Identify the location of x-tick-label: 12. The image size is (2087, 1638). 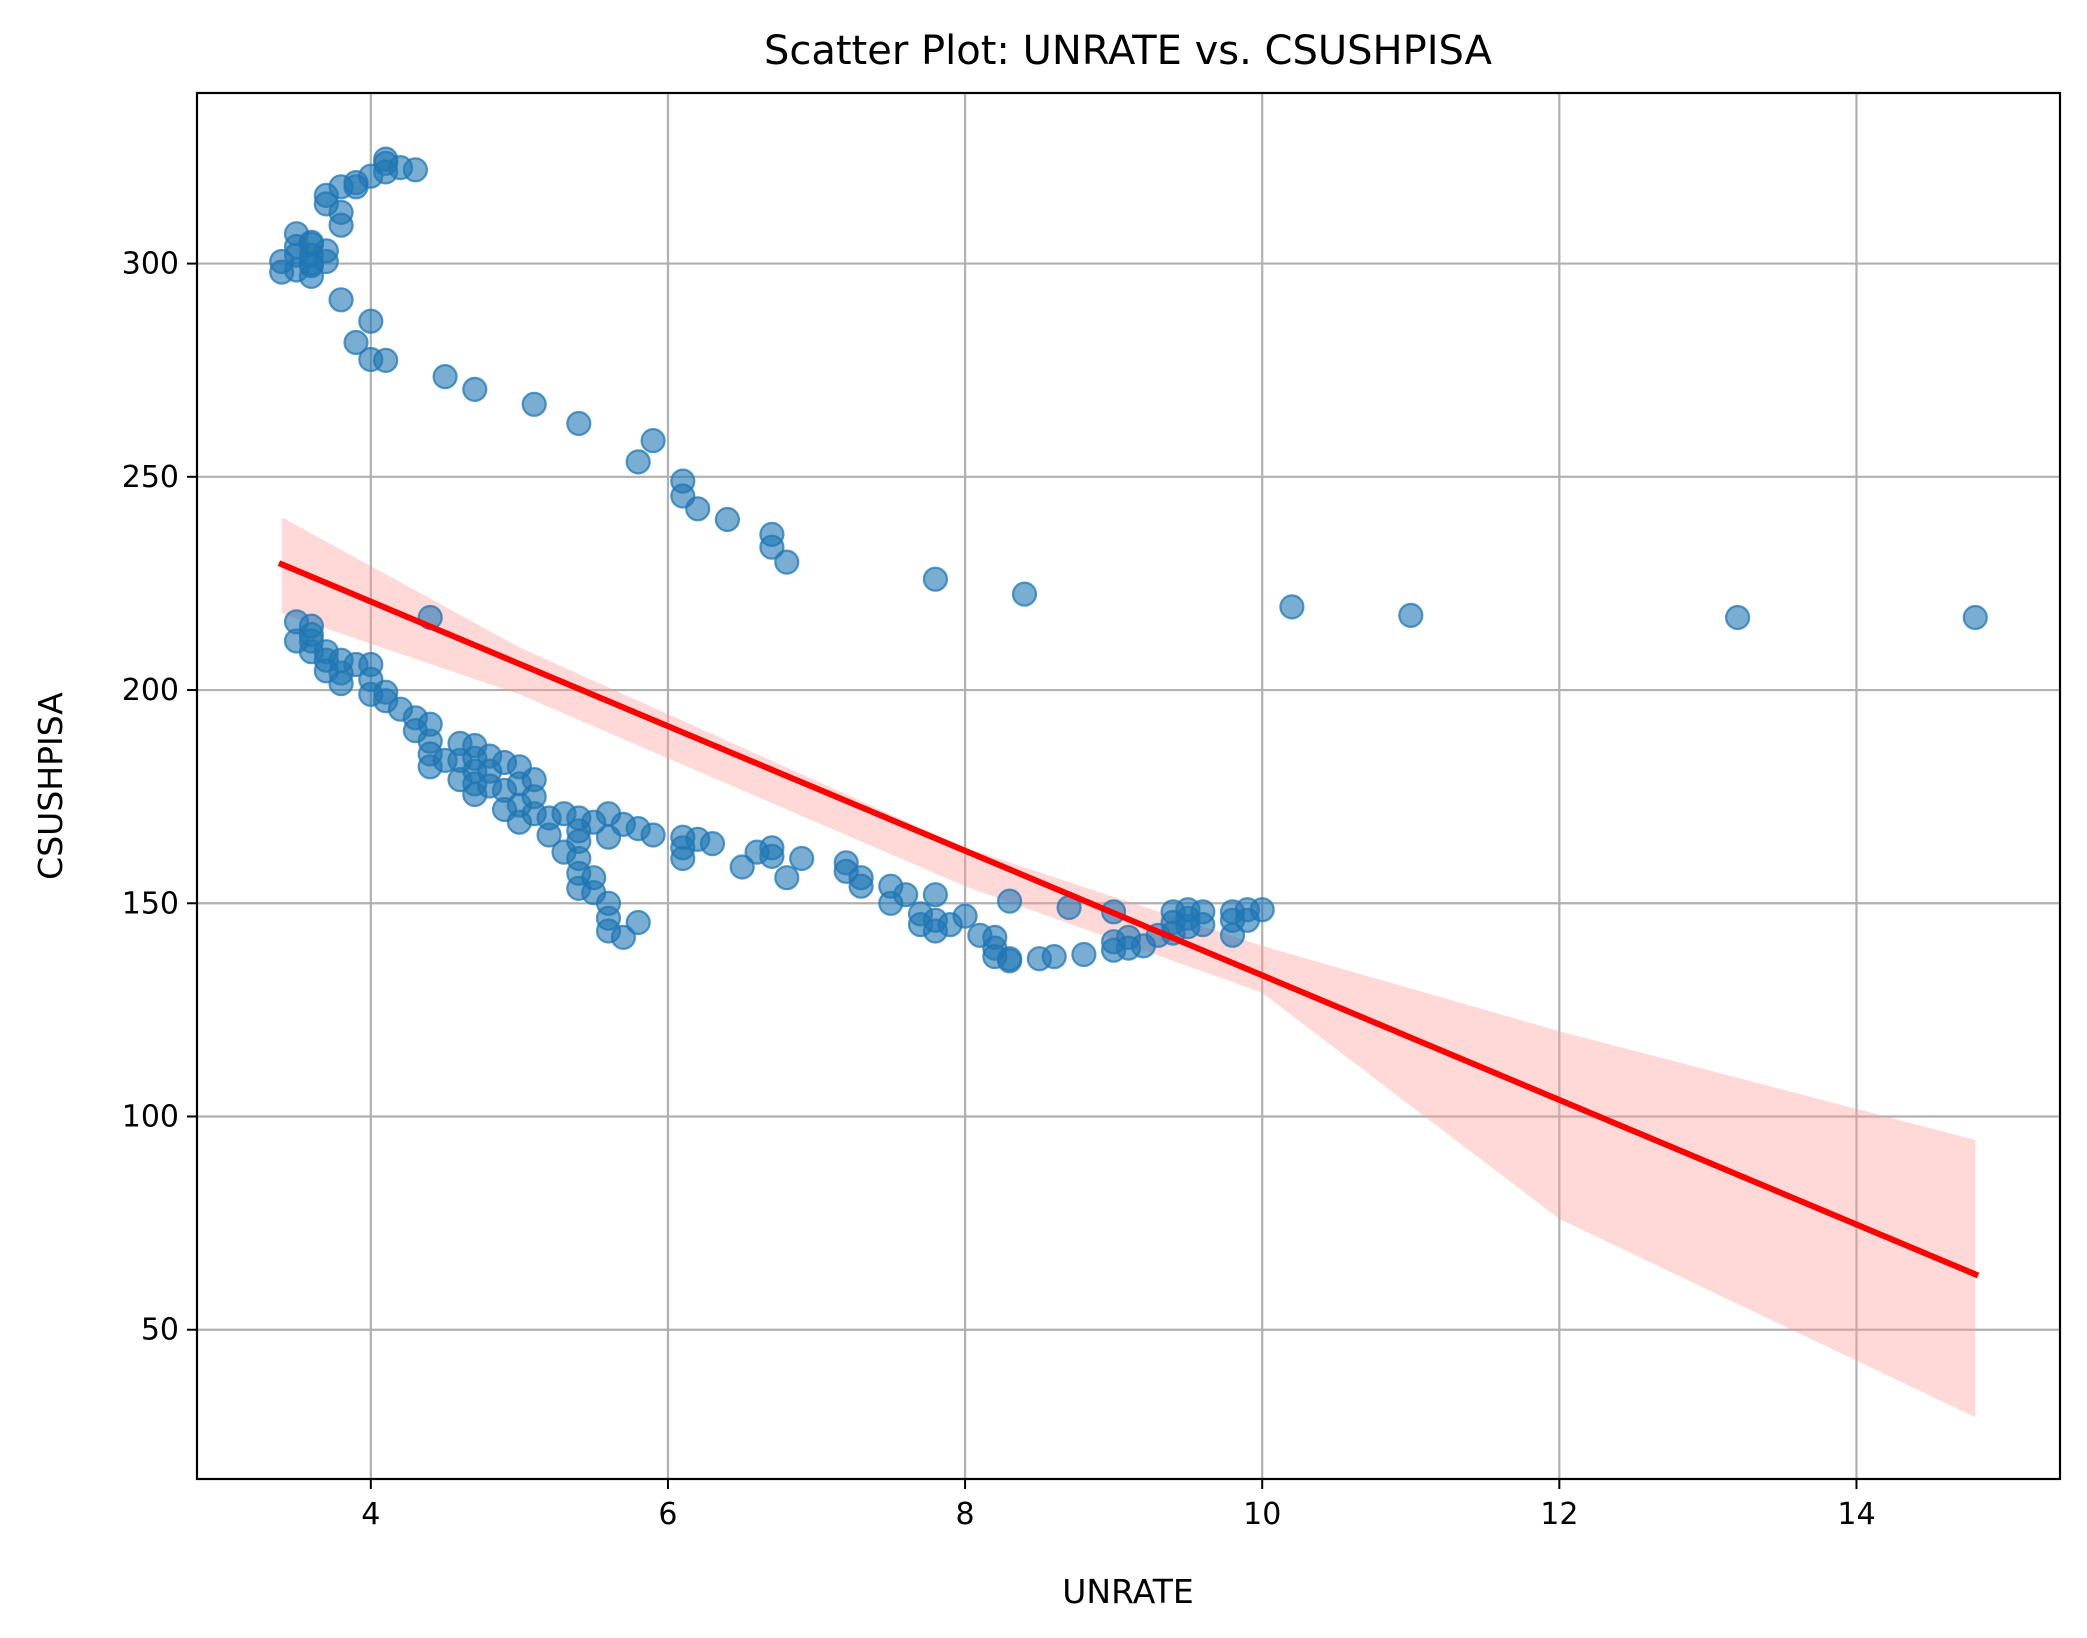
(1559, 1514).